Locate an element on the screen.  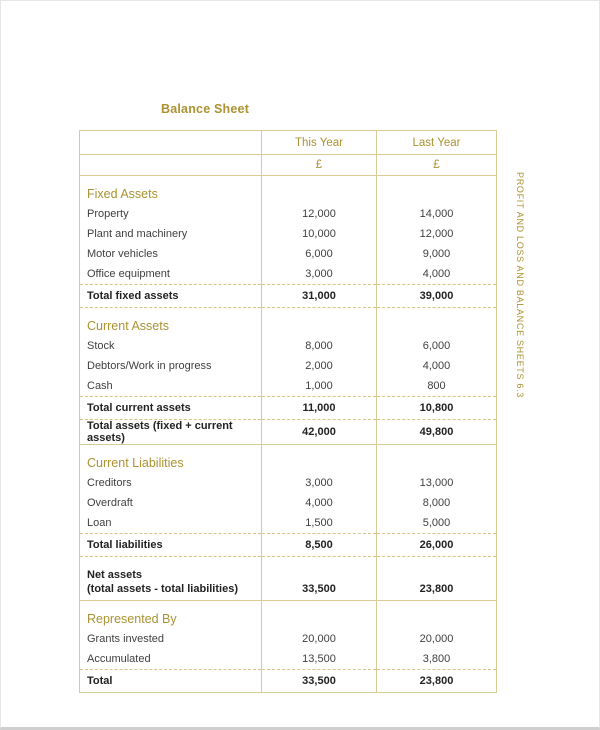
last-year-value: 26,000 is located at coordinates (436, 545).